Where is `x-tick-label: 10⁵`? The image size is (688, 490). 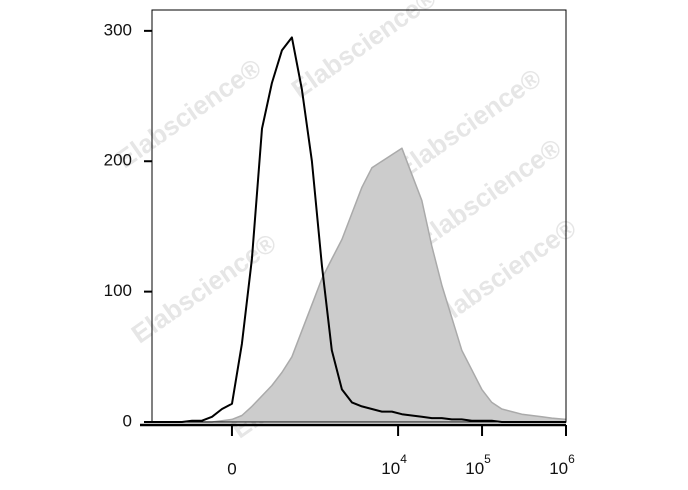
x-tick-label: 10⁵ is located at coordinates (478, 465).